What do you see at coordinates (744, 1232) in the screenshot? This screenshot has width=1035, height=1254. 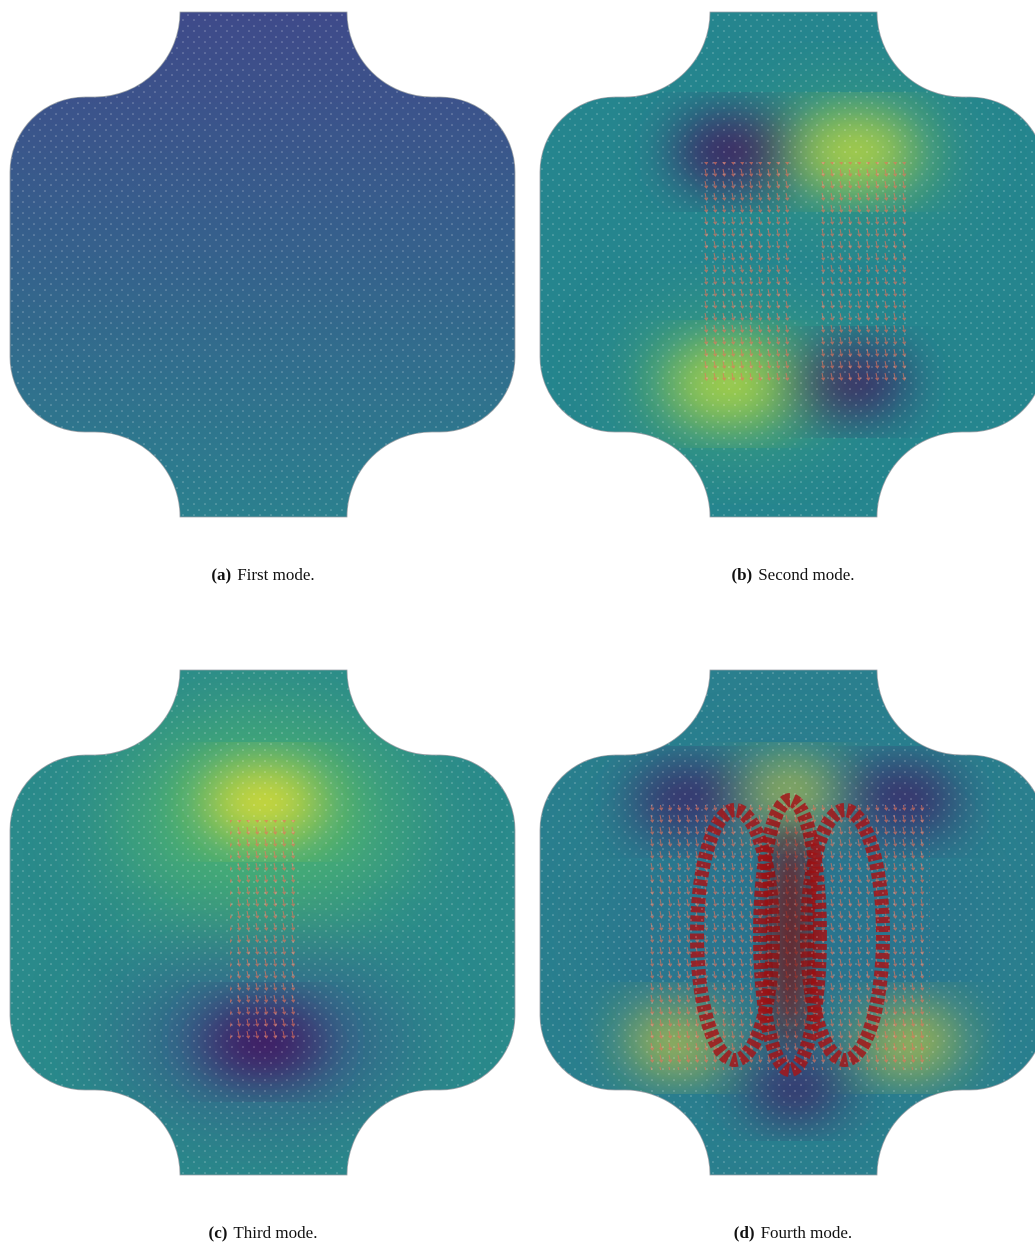 I see `subcaption-label: (d)` at bounding box center [744, 1232].